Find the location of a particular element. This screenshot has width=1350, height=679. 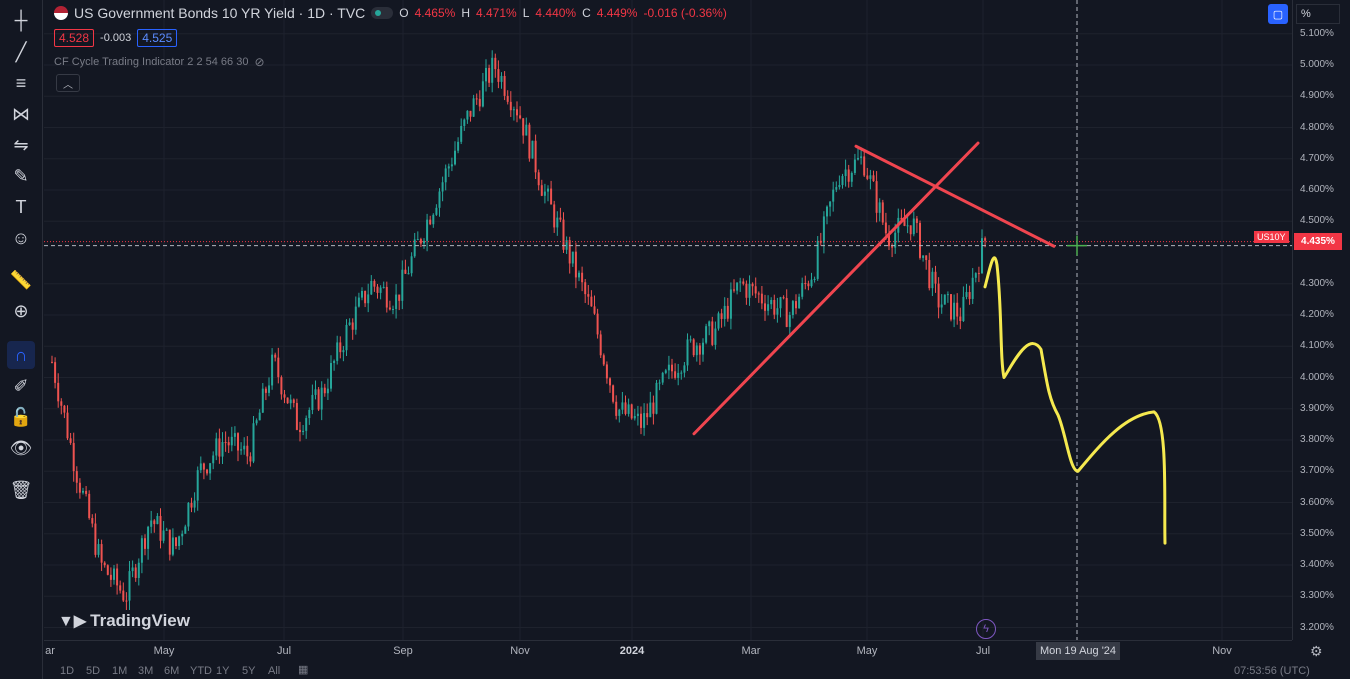

high-label: H is located at coordinates (465, 13).